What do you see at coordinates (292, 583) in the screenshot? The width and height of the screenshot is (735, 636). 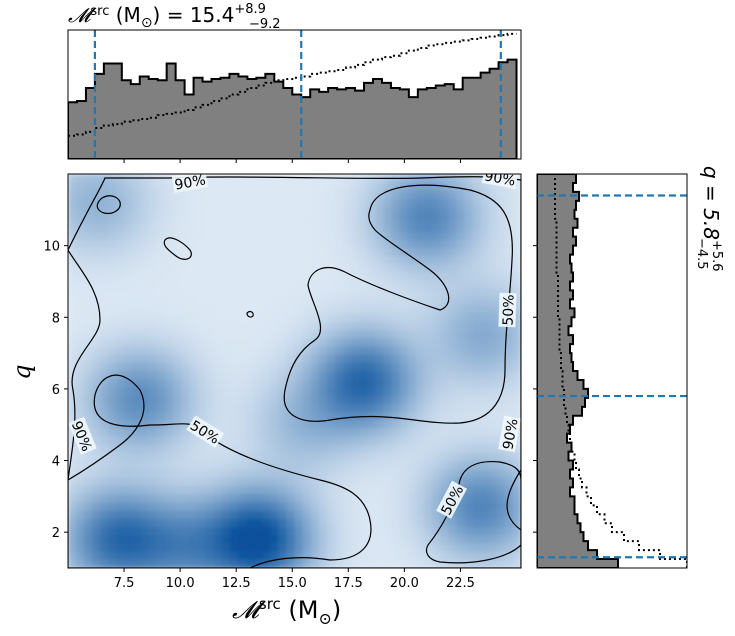 I see `x-tick-label: 15.0` at bounding box center [292, 583].